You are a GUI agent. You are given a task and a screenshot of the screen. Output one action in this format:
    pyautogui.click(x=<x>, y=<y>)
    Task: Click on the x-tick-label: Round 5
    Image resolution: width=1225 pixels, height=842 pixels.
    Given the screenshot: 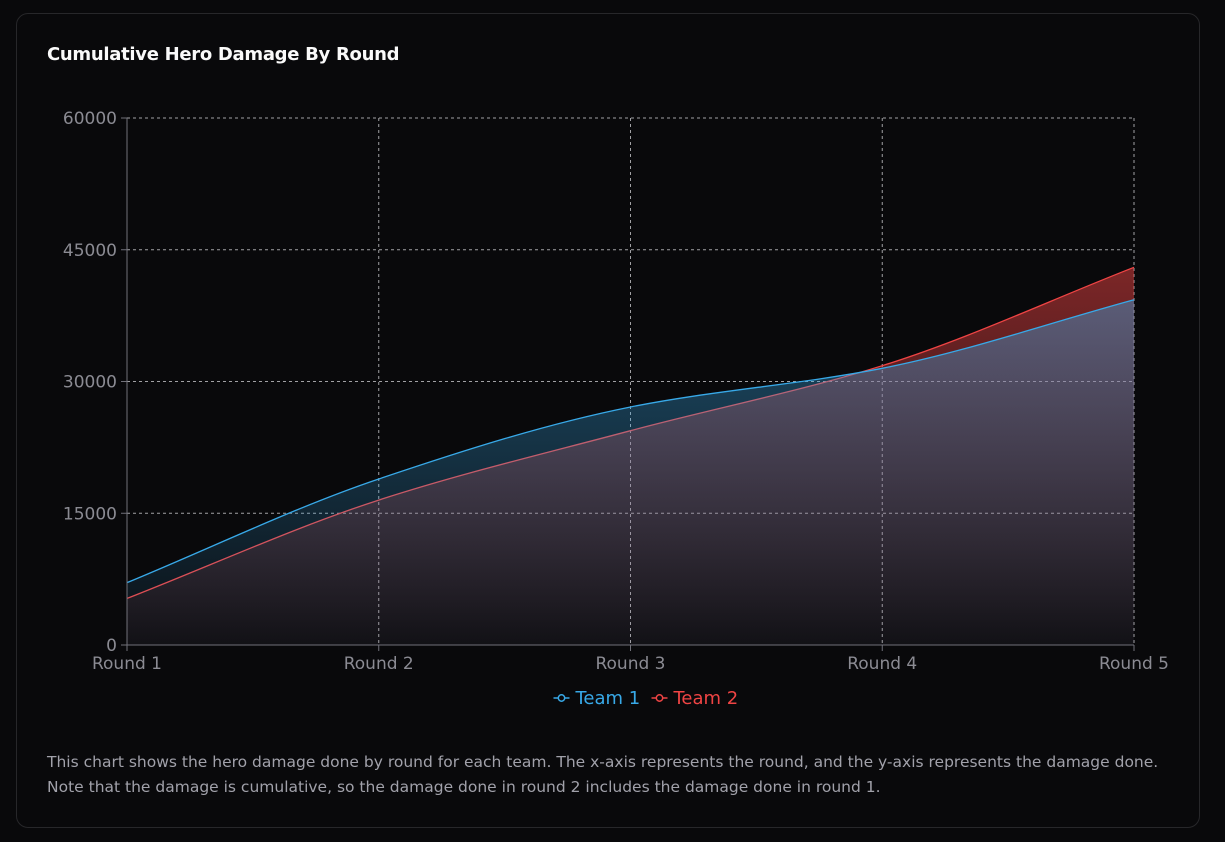 What is the action you would take?
    pyautogui.click(x=1134, y=664)
    